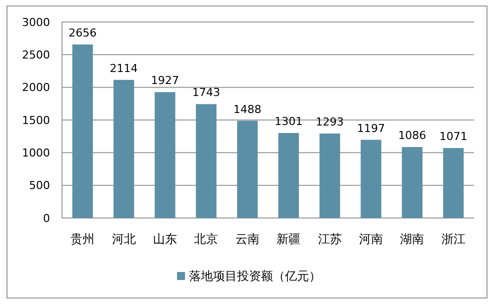 The height and width of the screenshot is (304, 494). Describe the element at coordinates (46, 218) in the screenshot. I see `y-tick-label: 0` at that location.